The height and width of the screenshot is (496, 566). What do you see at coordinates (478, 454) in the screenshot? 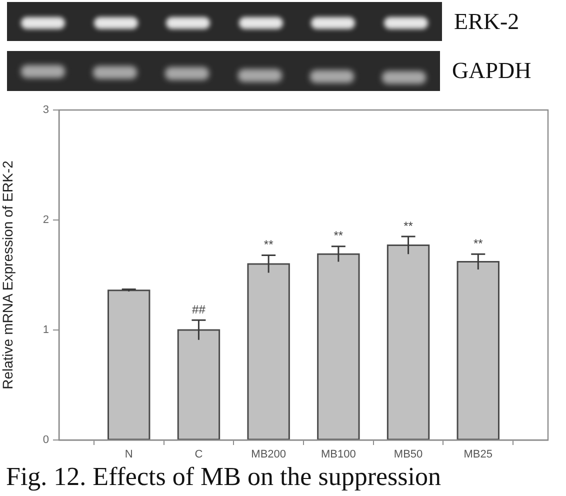
I see `x-tick-label: MB25` at bounding box center [478, 454].